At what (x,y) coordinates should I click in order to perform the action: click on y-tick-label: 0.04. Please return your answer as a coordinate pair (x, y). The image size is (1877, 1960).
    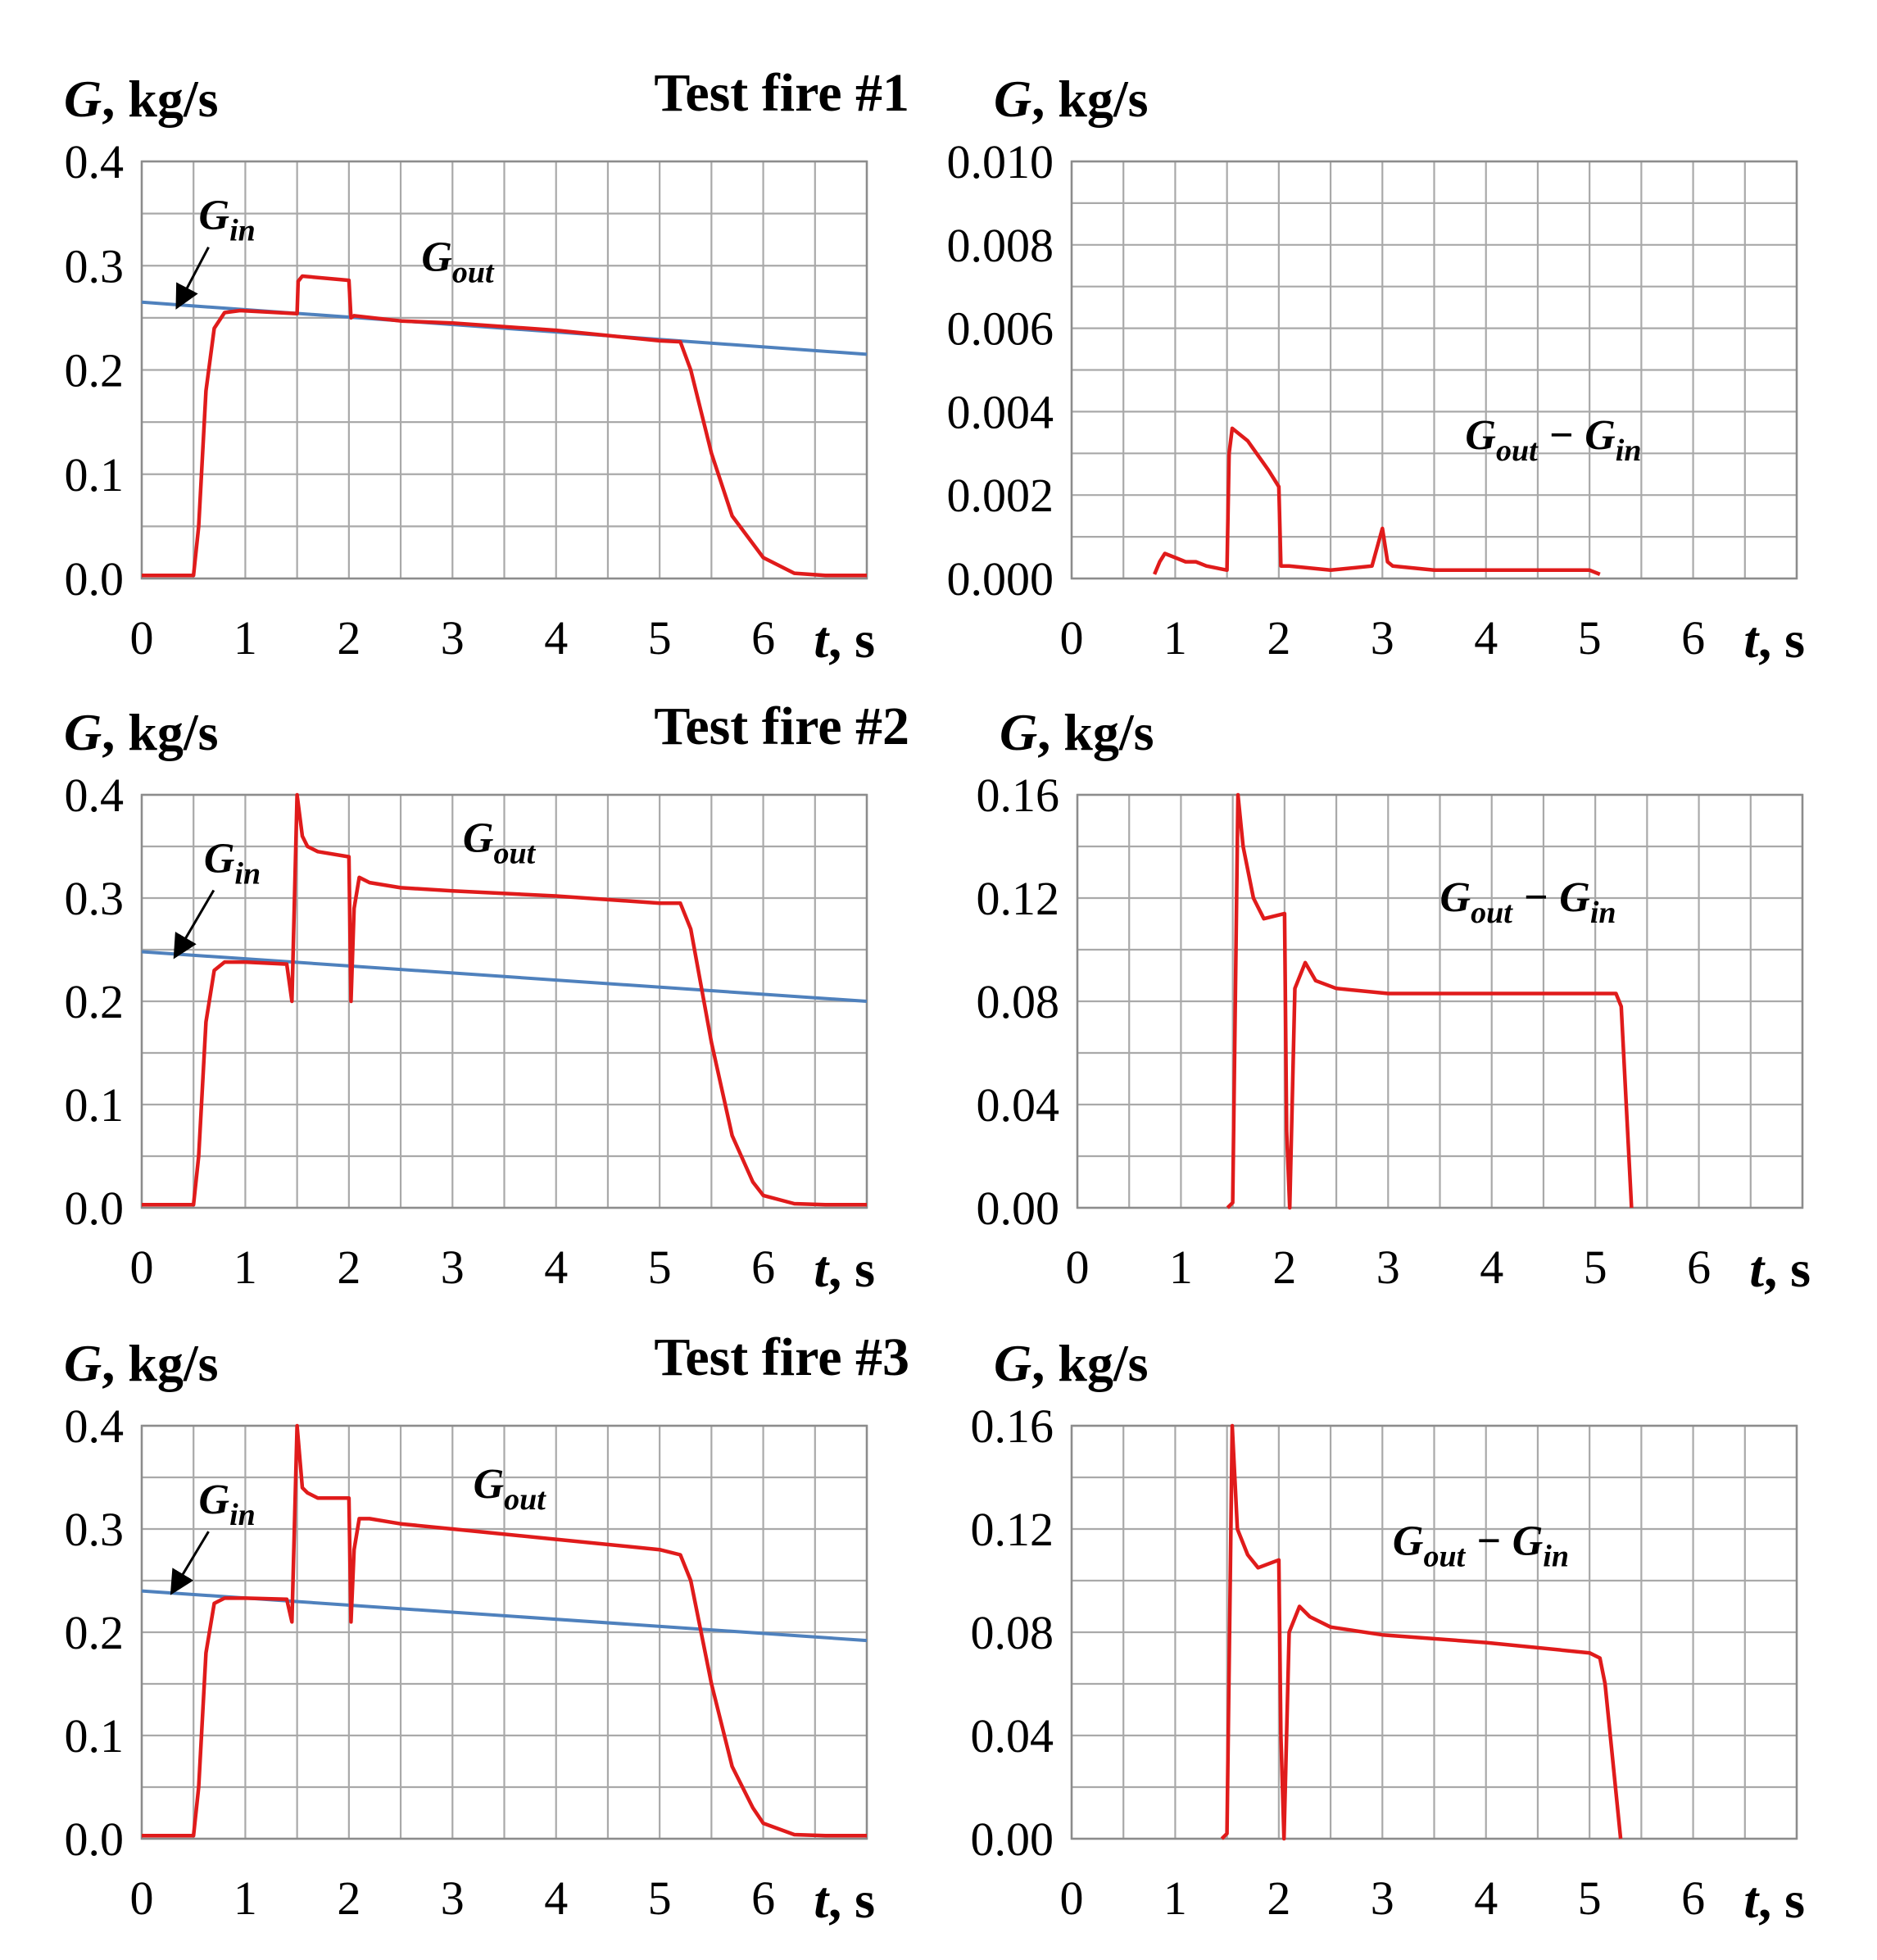
    Looking at the image, I should click on (1018, 1105).